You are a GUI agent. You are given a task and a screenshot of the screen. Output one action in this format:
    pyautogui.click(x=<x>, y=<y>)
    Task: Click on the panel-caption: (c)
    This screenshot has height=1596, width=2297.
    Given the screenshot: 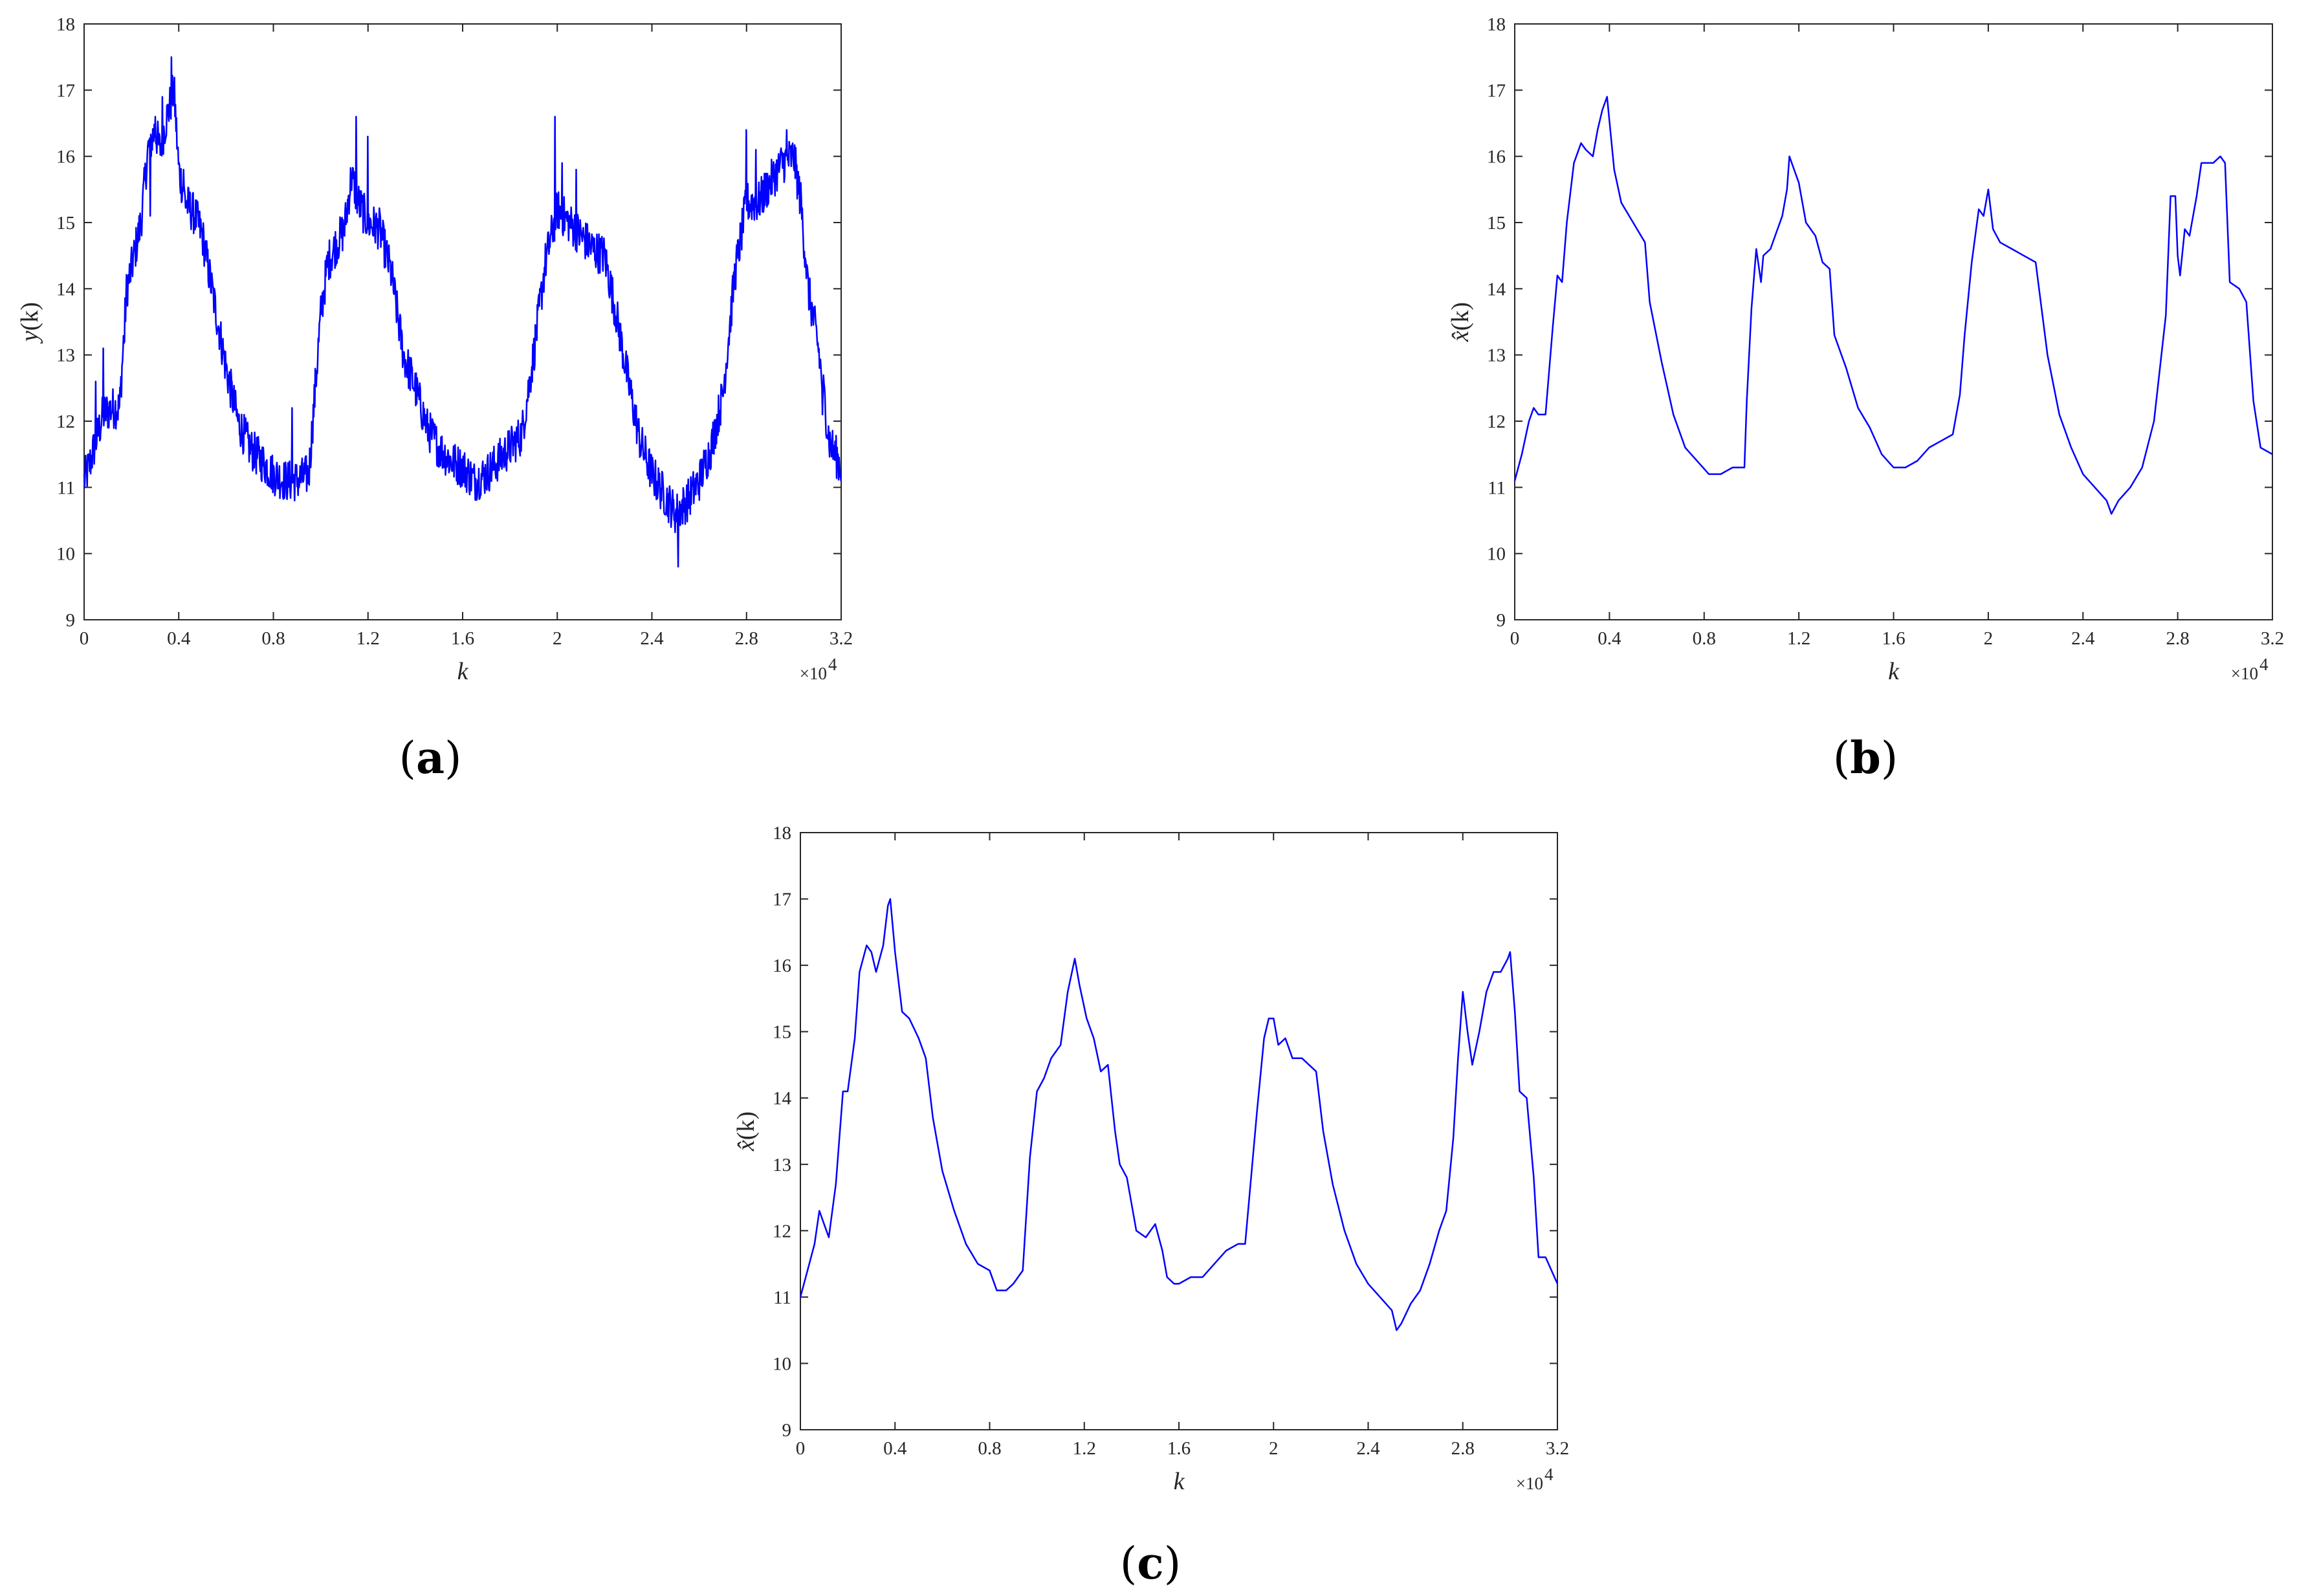 What is the action you would take?
    pyautogui.click(x=1150, y=1564)
    